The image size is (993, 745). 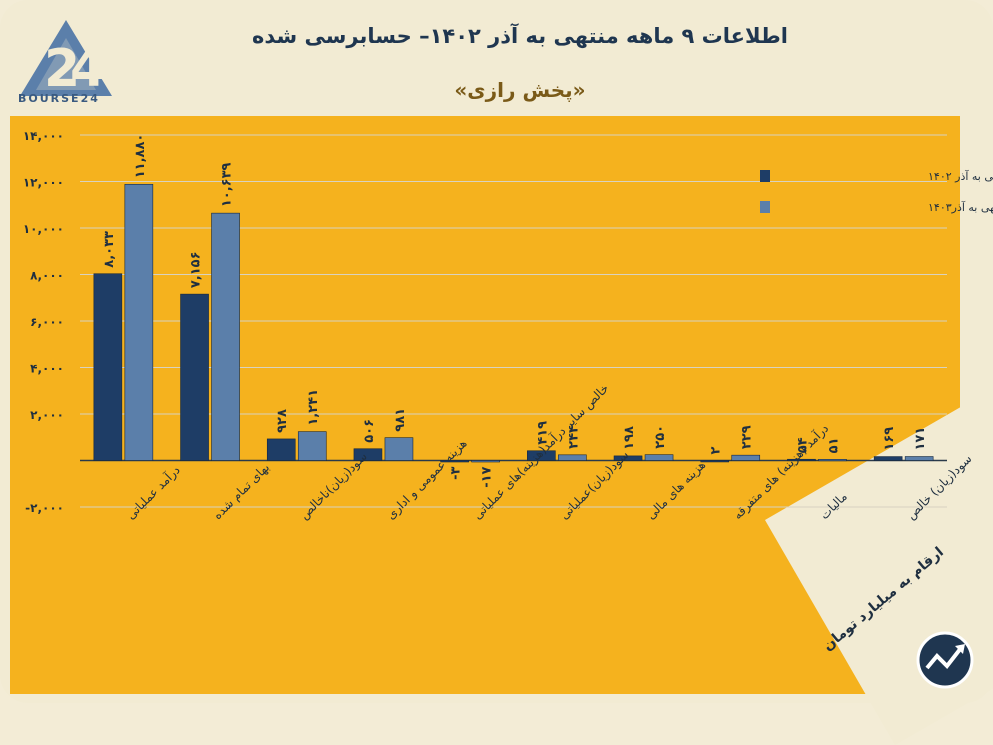 What do you see at coordinates (889, 439) in the screenshot?
I see `data-label: ۱۶۹` at bounding box center [889, 439].